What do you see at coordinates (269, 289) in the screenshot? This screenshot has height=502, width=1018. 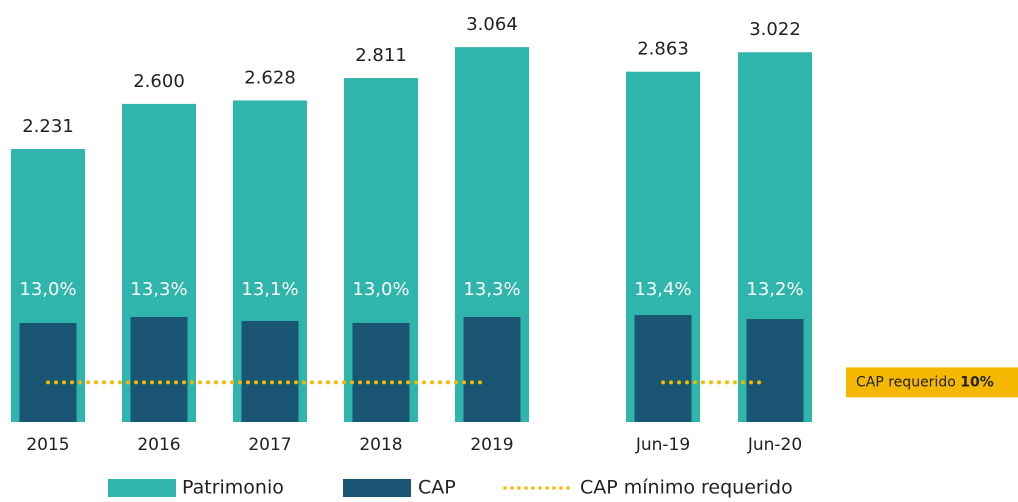 I see `value-label: 13,1%` at bounding box center [269, 289].